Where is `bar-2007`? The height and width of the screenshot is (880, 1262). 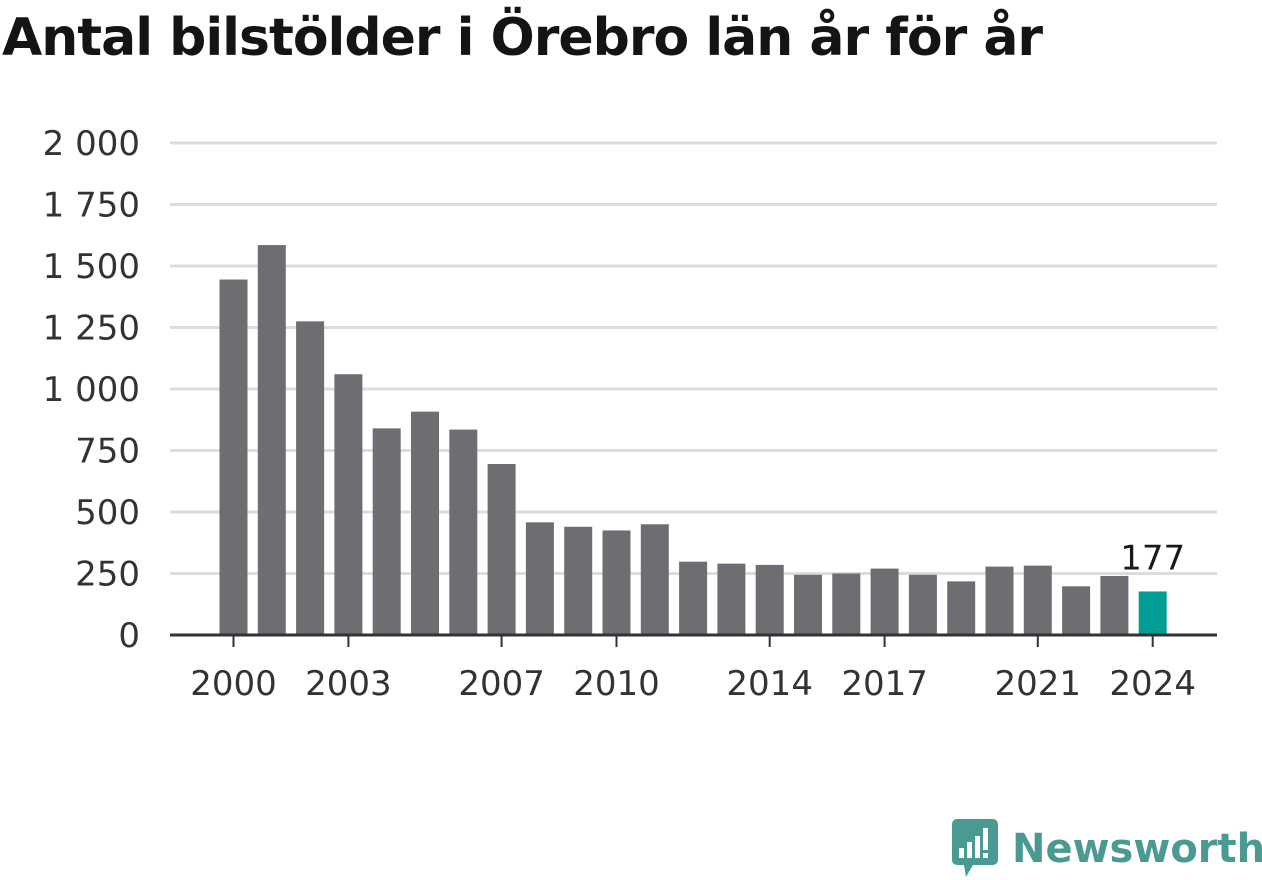
bar-2007 is located at coordinates (501, 549).